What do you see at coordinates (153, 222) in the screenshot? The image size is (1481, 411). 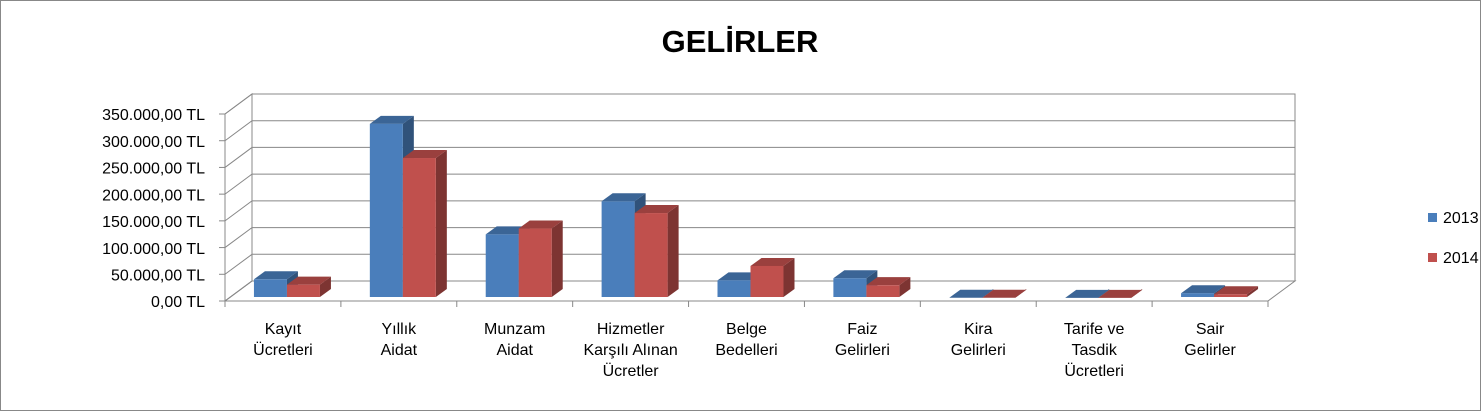 I see `y-tick-label: 150.000,00 TL` at bounding box center [153, 222].